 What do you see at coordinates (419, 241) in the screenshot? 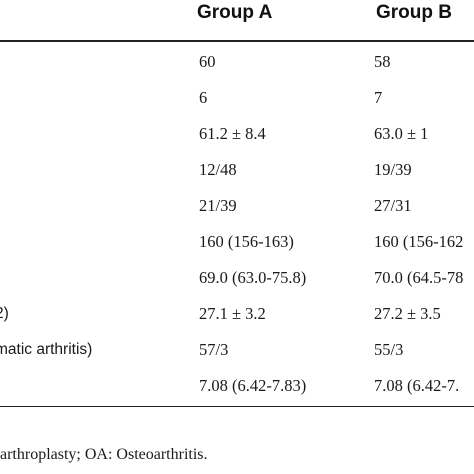
I see `group-b-value: 160 (156-162` at bounding box center [419, 241].